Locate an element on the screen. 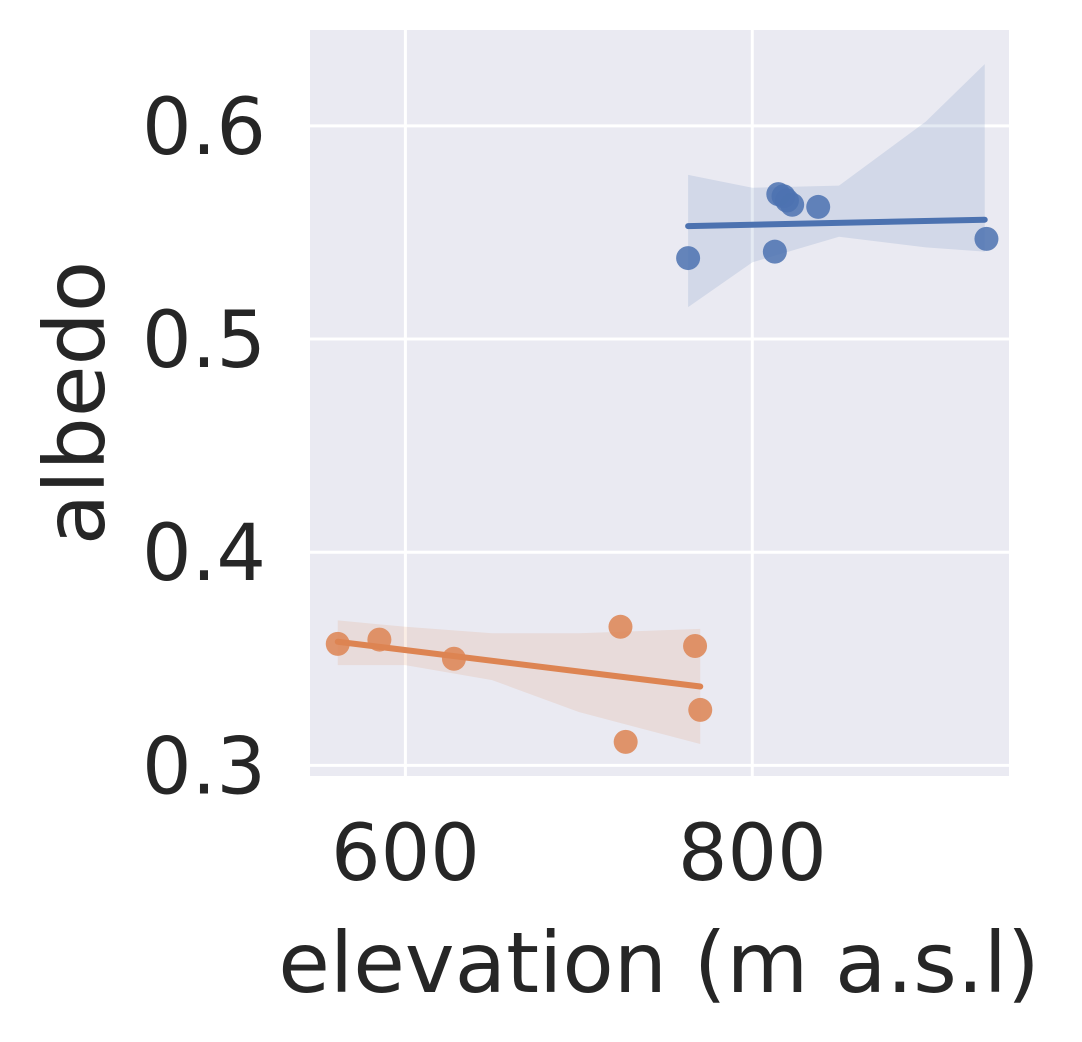 The height and width of the screenshot is (1042, 1082). x-tick-label: 800 is located at coordinates (752, 854).